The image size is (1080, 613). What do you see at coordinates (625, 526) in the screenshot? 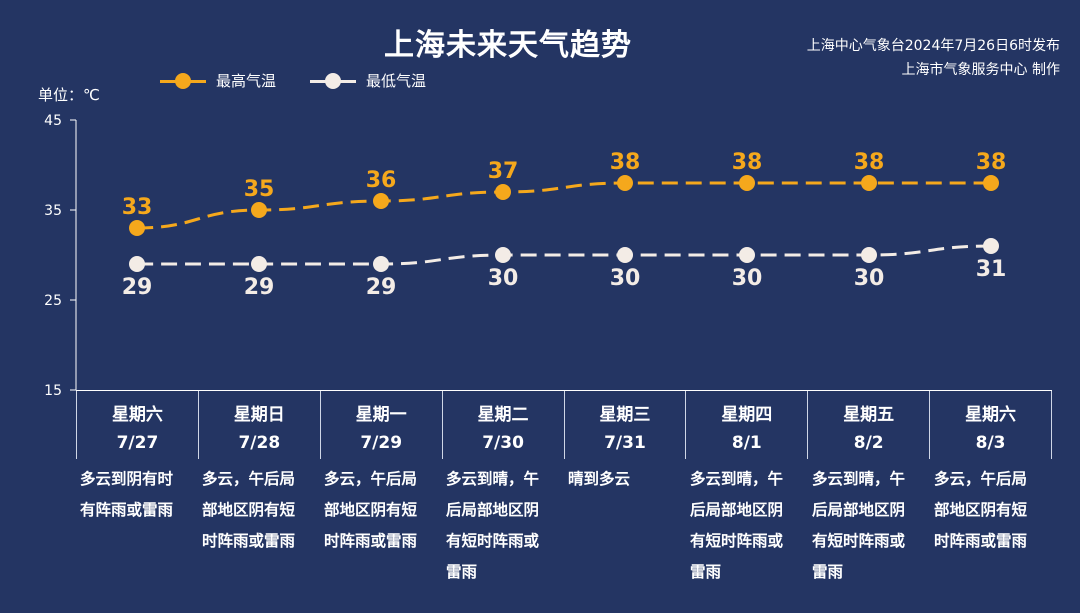
I see `forecast-description: 晴到多云` at bounding box center [625, 526].